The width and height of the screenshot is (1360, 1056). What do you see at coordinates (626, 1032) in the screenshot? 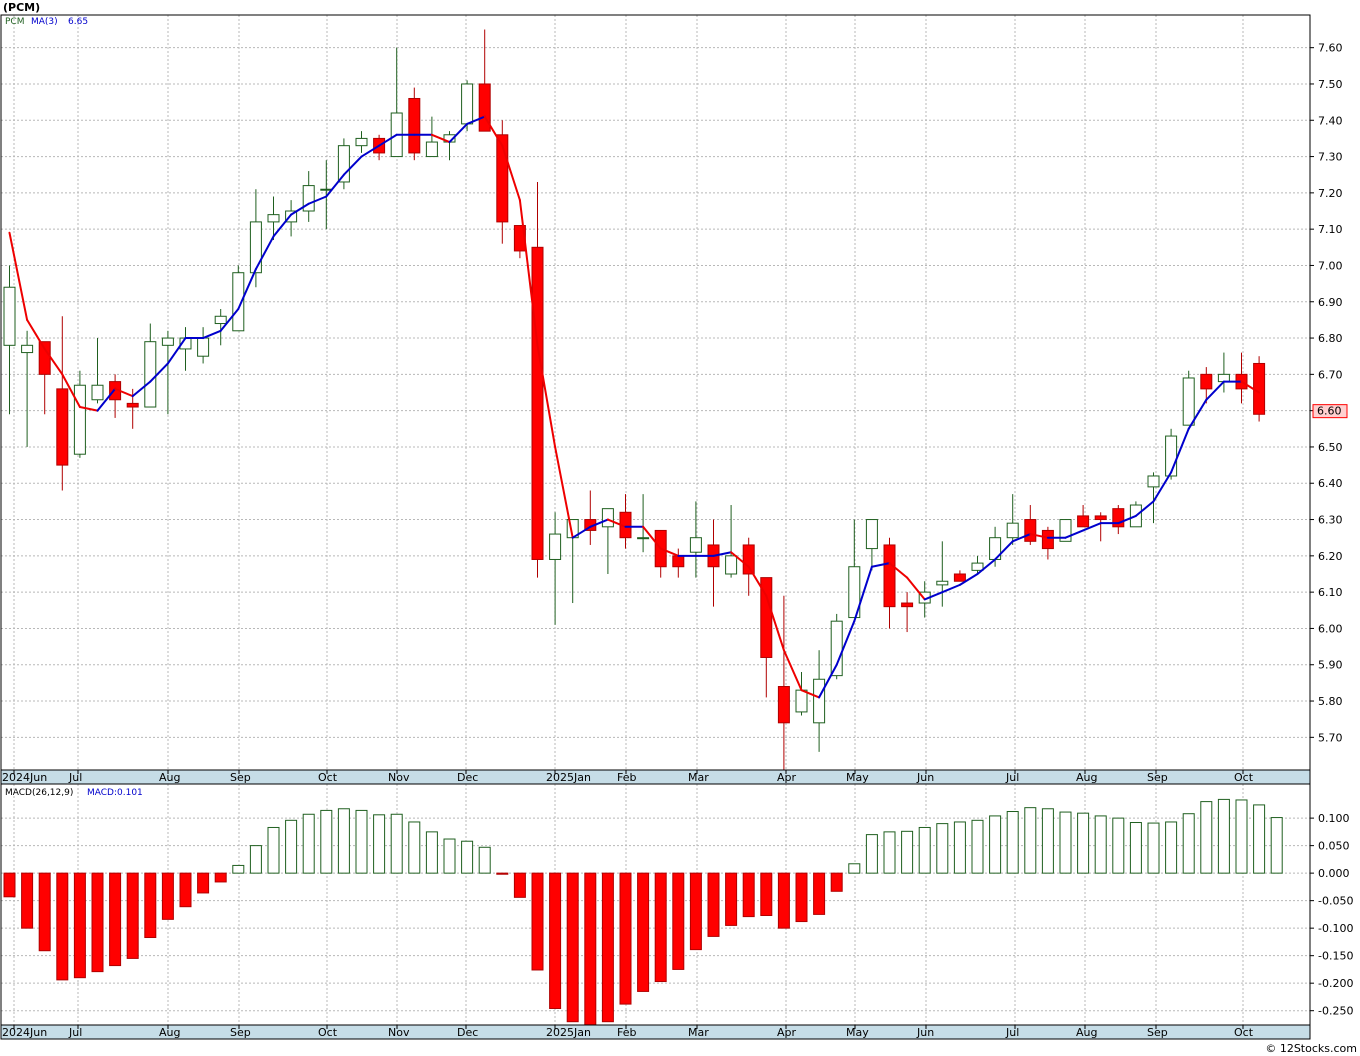
I see `macd-month-label: Feb` at bounding box center [626, 1032].